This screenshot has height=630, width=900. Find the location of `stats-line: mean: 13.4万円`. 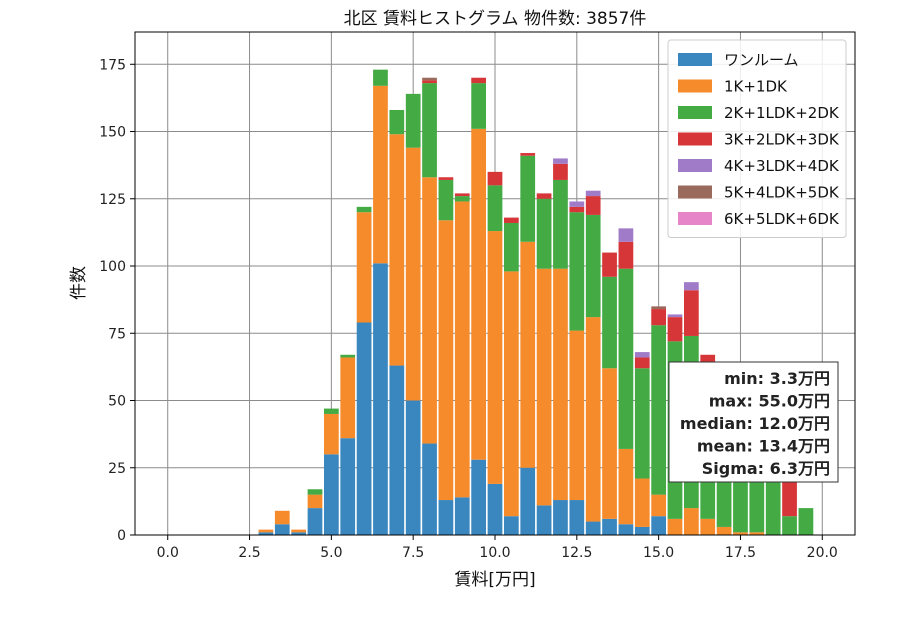

stats-line: mean: 13.4万円 is located at coordinates (763, 446).